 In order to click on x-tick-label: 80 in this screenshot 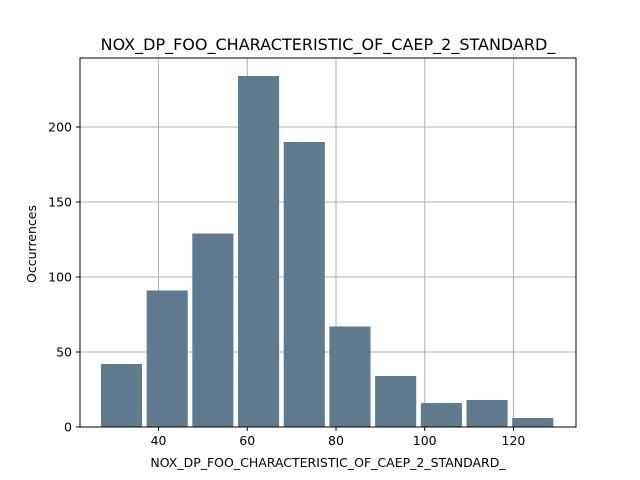, I will do `click(336, 440)`.